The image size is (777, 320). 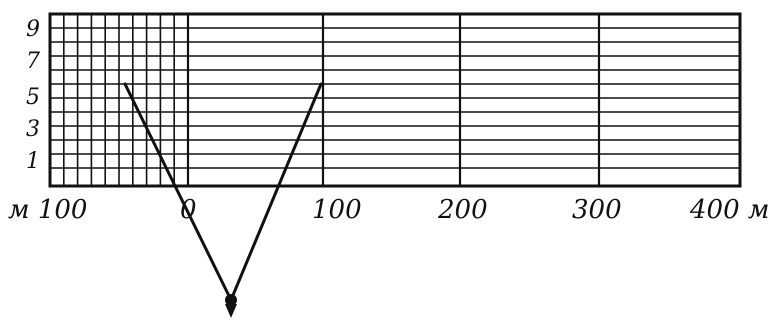 What do you see at coordinates (33, 61) in the screenshot?
I see `row-label-7: 7` at bounding box center [33, 61].